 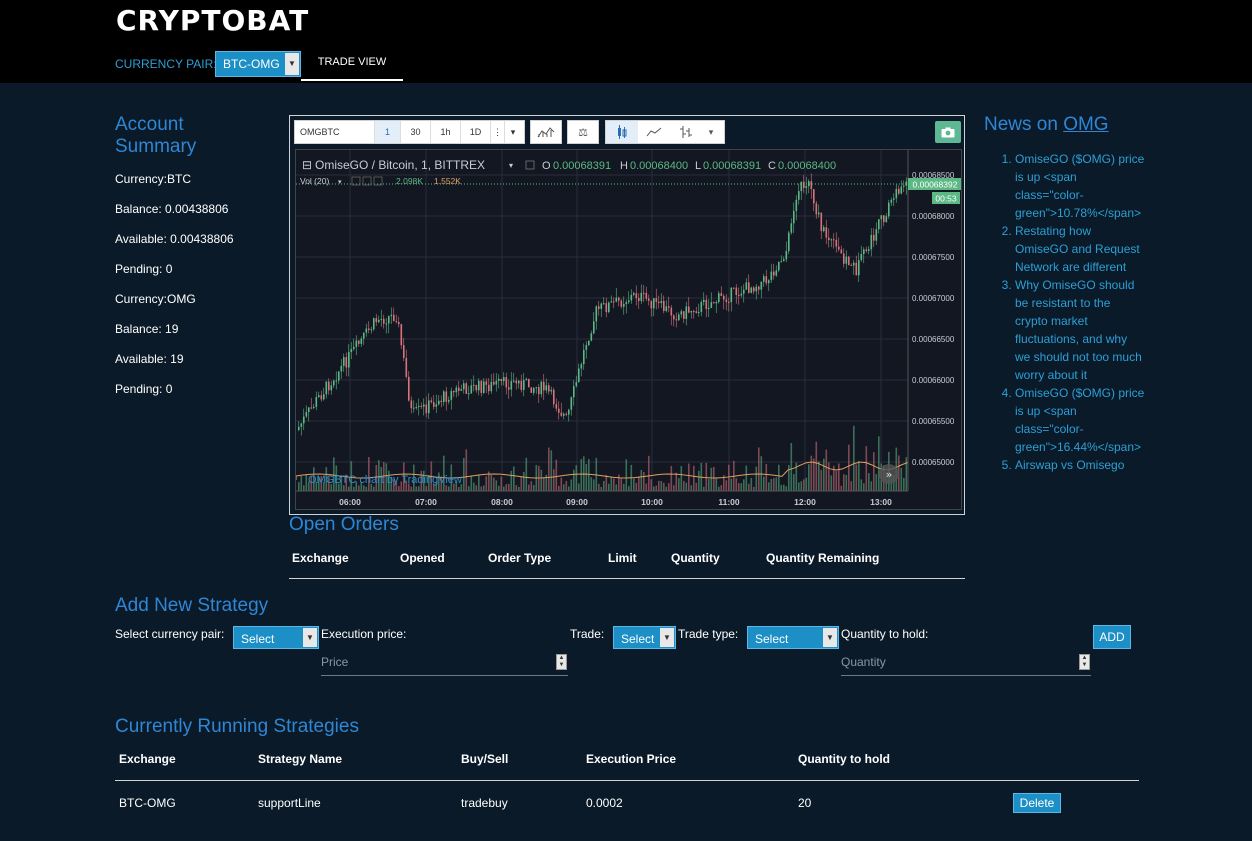 What do you see at coordinates (258, 639) in the screenshot?
I see `strategy-pair-value: Select` at bounding box center [258, 639].